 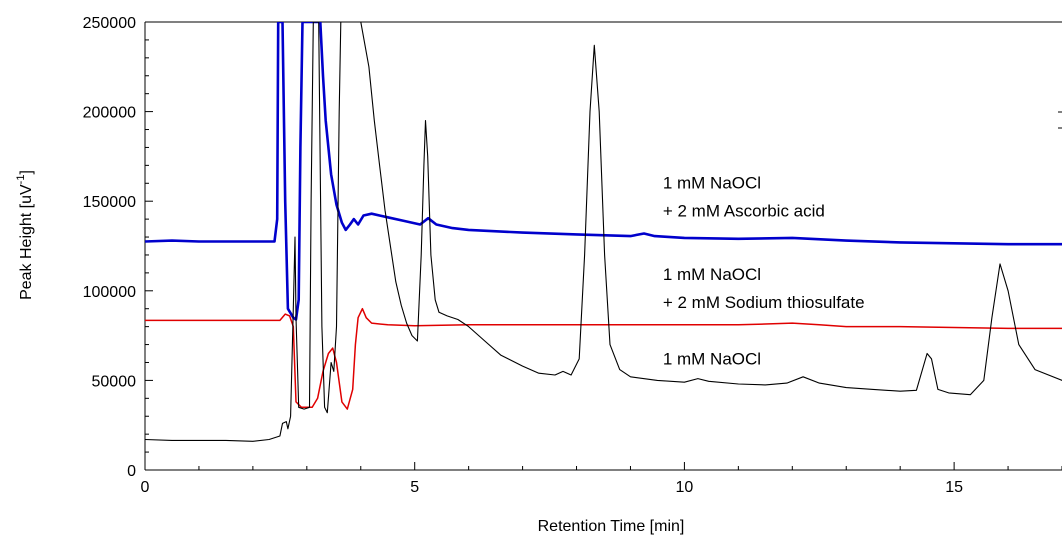 What do you see at coordinates (109, 292) in the screenshot?
I see `y-tick-label: 100000` at bounding box center [109, 292].